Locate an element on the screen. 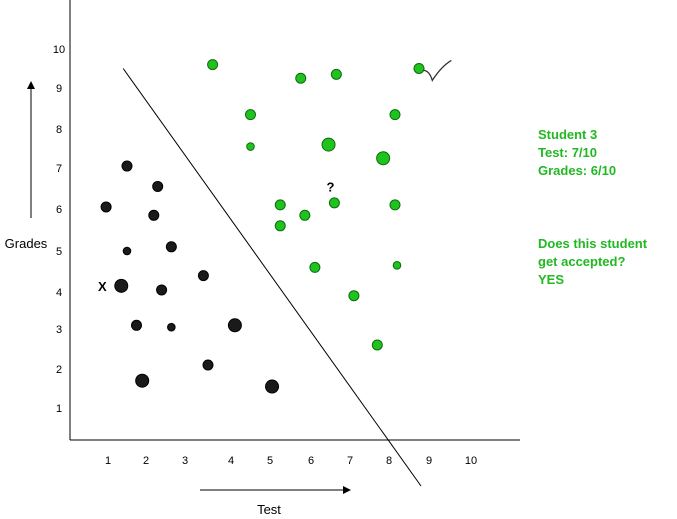 The width and height of the screenshot is (677, 519). x-tick-label: 3 is located at coordinates (185, 461).